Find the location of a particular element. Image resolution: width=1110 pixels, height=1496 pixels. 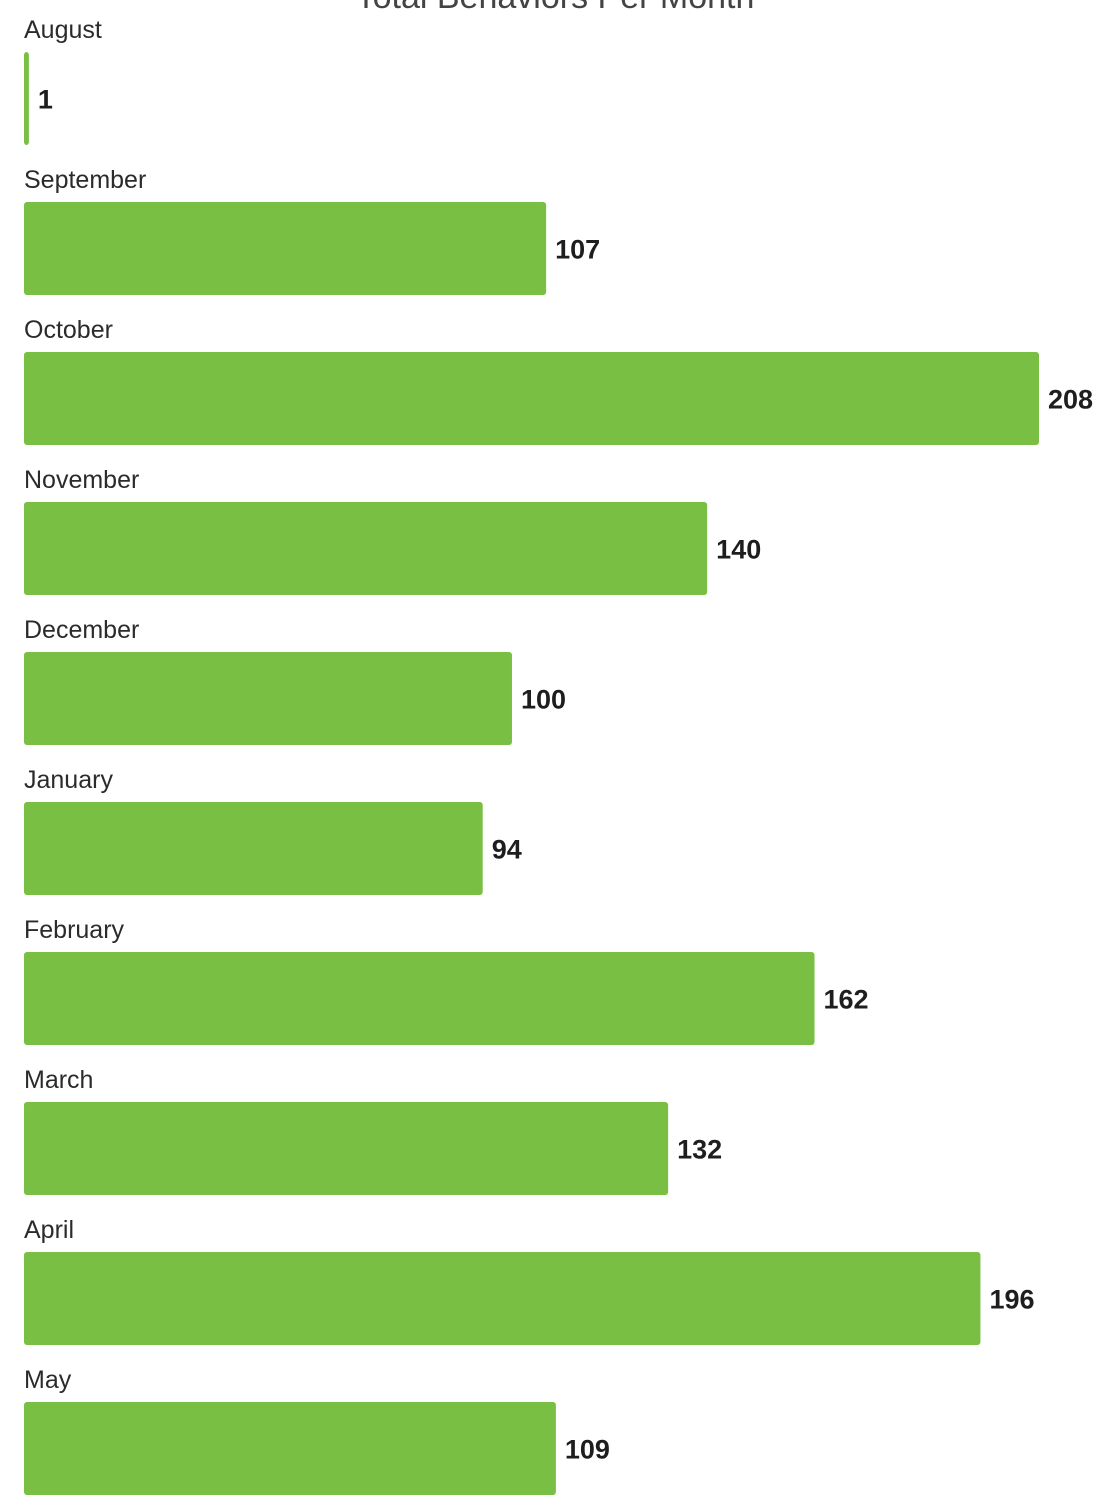

category-label-december: December is located at coordinates (81, 630).